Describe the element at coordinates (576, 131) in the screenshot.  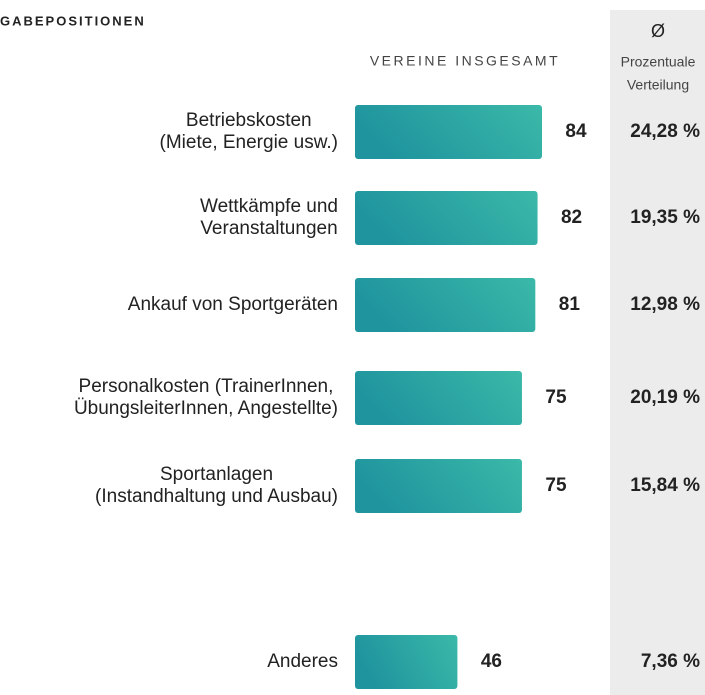
I see `value-label: 84` at that location.